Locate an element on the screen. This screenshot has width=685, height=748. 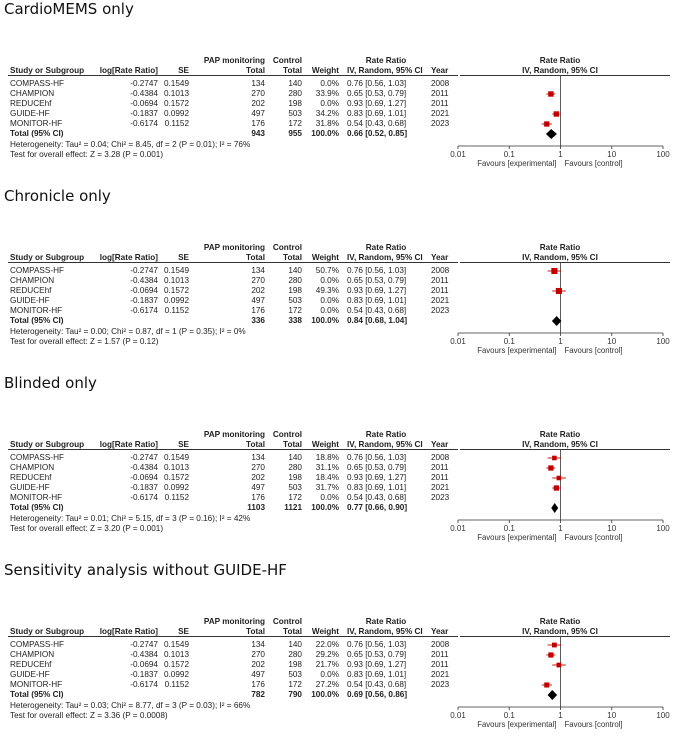
study-name: REDUCEhf is located at coordinates (31, 103).